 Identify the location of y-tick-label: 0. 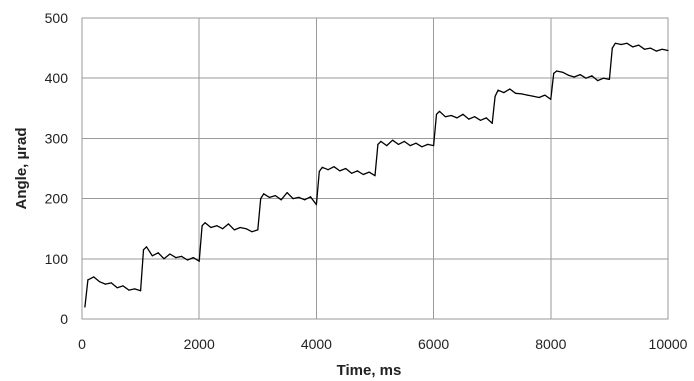
(64, 319).